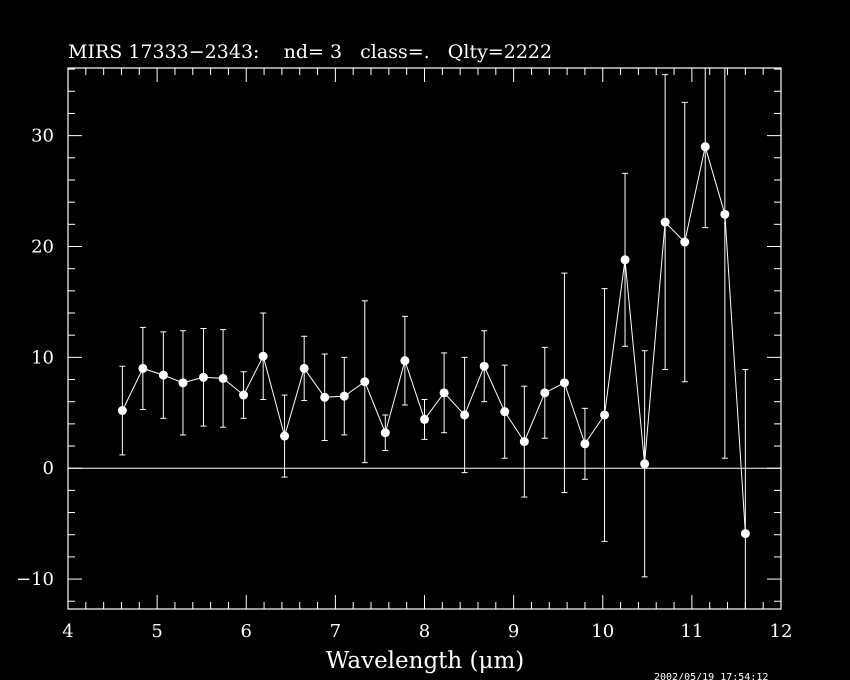  I want to click on x-tick-label: 8, so click(424, 631).